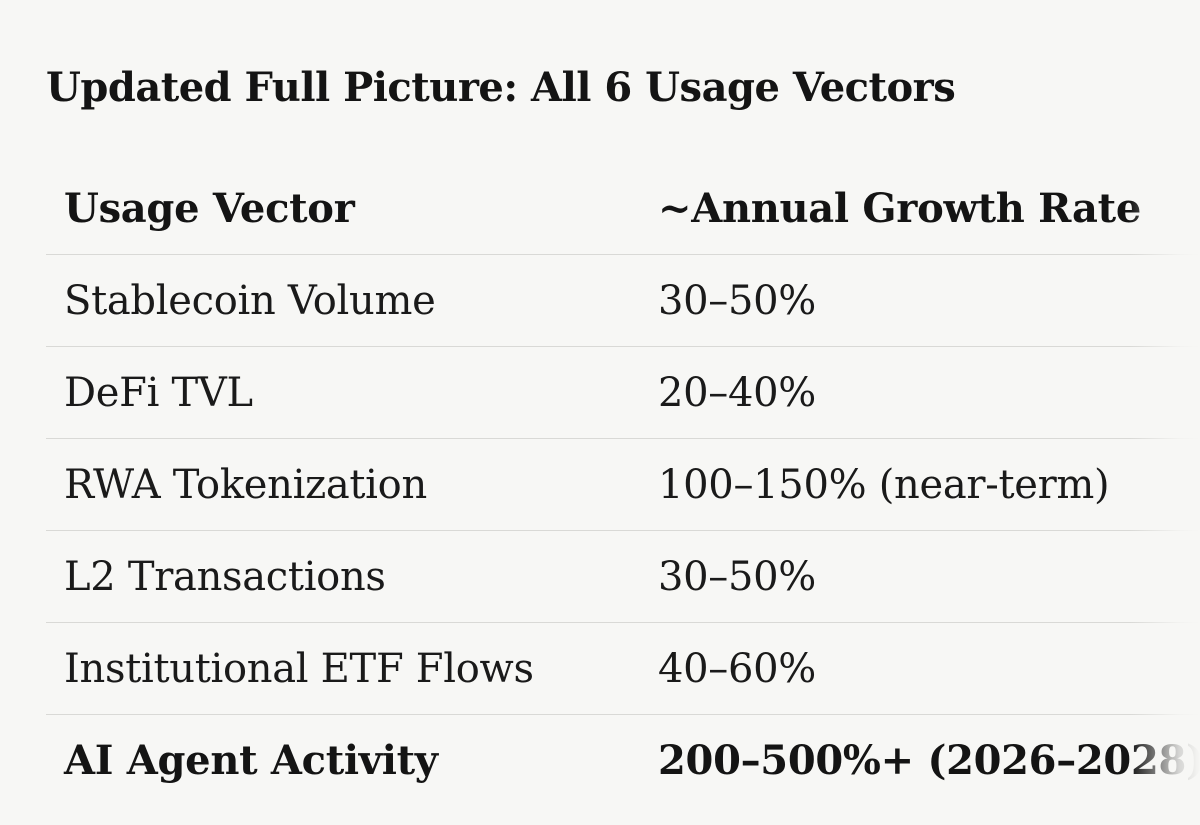 This screenshot has width=1200, height=825. Describe the element at coordinates (929, 760) in the screenshot. I see `growth-rate-cell: 200–500%+ (2026–2028)` at that location.